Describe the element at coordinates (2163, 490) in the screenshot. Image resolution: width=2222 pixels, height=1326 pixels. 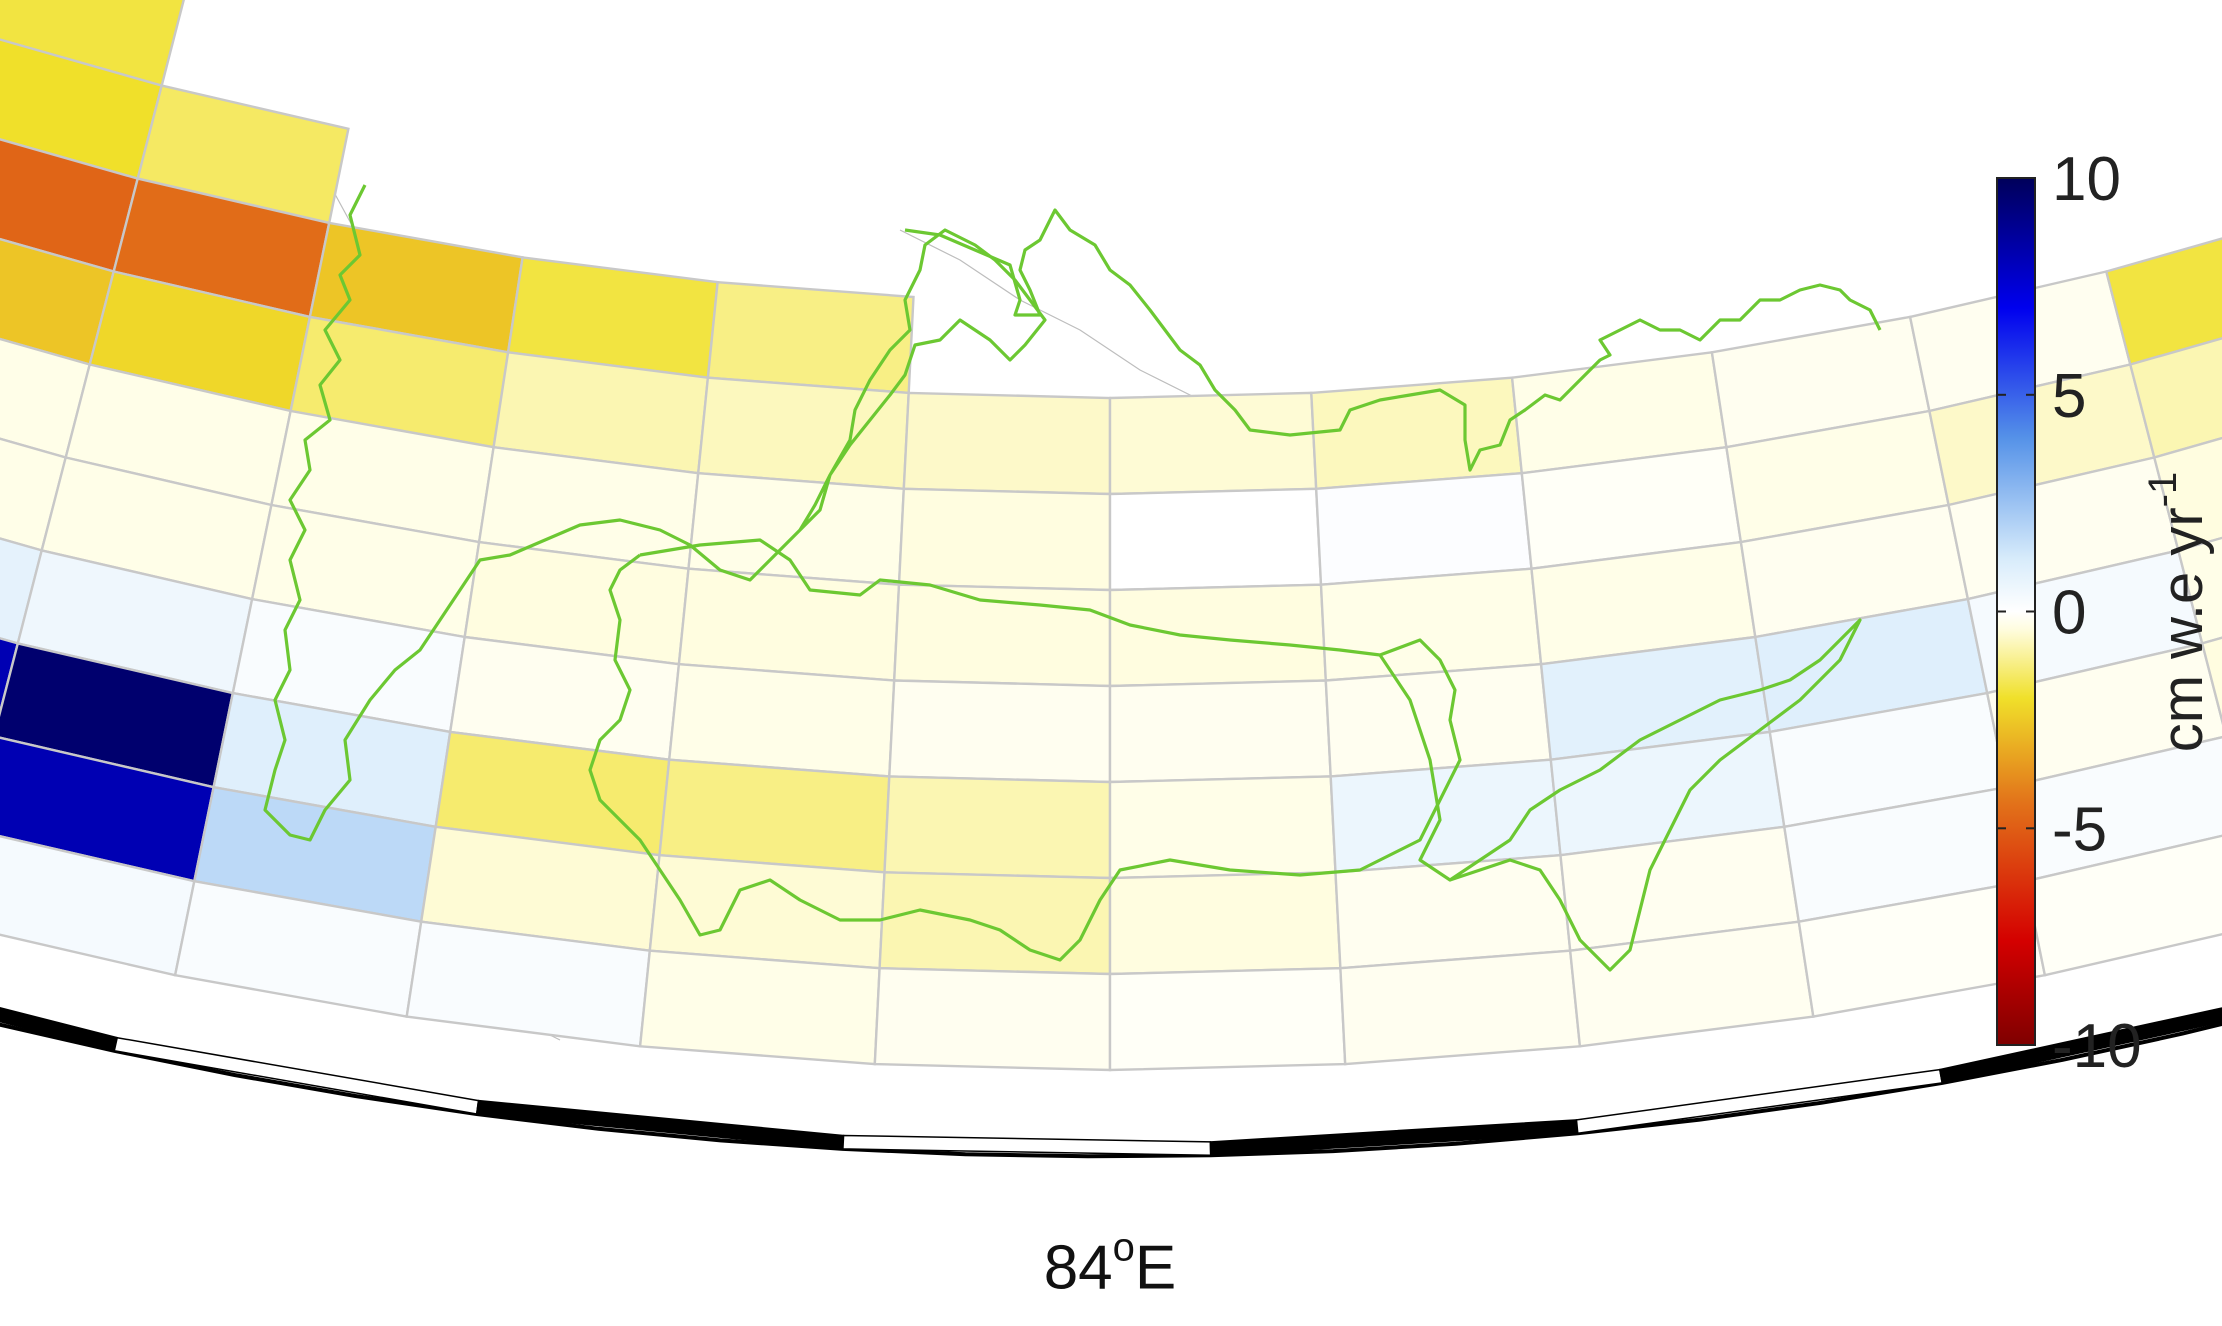
I see `colorbar-title-sup: -1` at that location.